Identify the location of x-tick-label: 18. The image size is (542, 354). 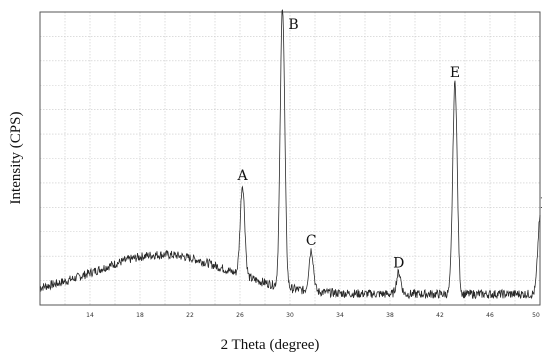
(140, 315).